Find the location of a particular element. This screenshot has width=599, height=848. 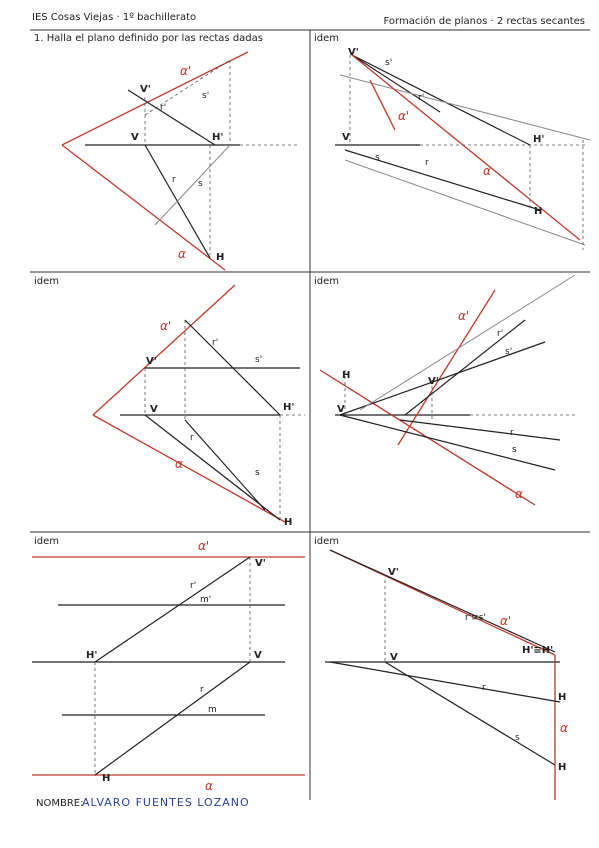

student-name: ALVARO FUENTES LOZANO is located at coordinates (166, 802).